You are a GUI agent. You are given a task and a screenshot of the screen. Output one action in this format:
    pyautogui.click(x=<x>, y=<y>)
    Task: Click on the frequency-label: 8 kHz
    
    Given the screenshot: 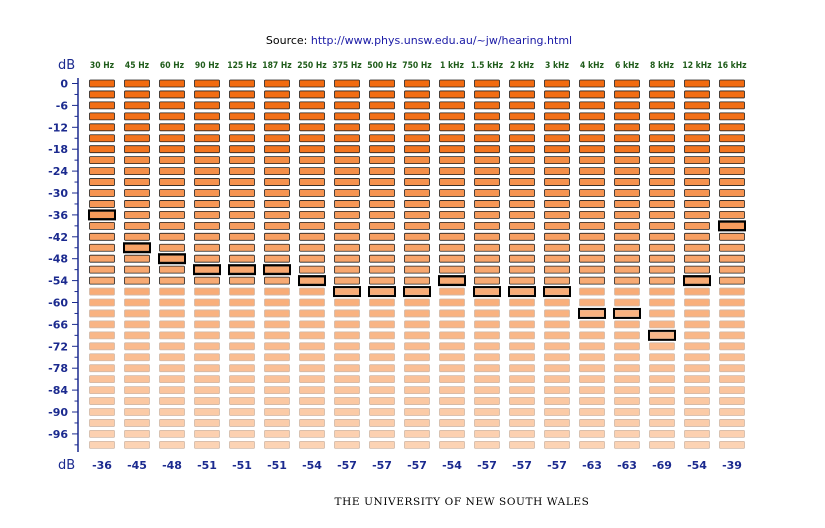 What is the action you would take?
    pyautogui.click(x=662, y=66)
    